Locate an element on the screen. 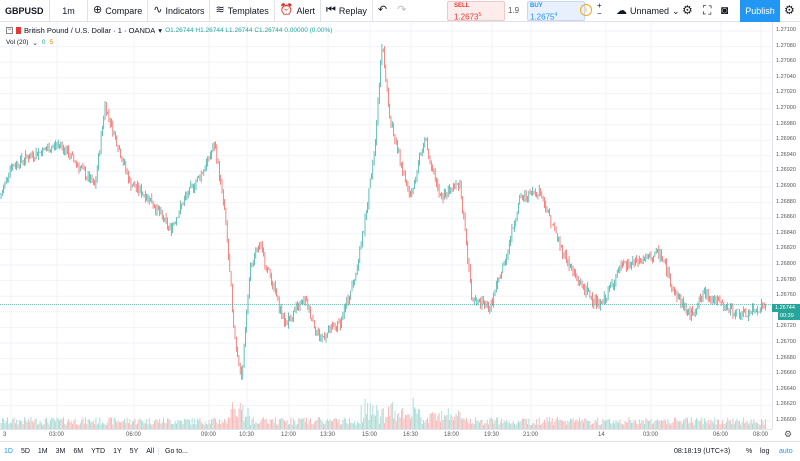  time-tick-label: 15:00 is located at coordinates (370, 435).